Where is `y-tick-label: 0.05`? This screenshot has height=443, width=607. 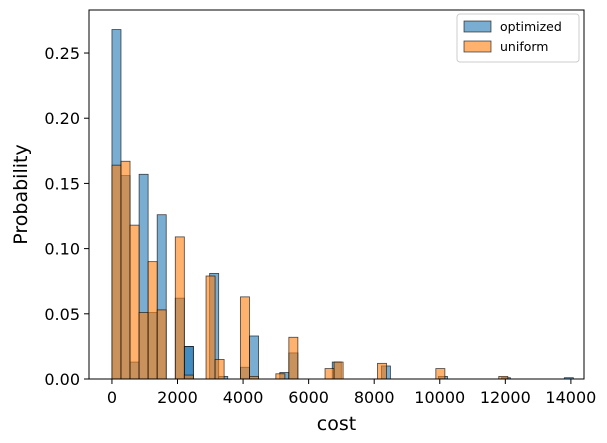
y-tick-label: 0.05 is located at coordinates (62, 314).